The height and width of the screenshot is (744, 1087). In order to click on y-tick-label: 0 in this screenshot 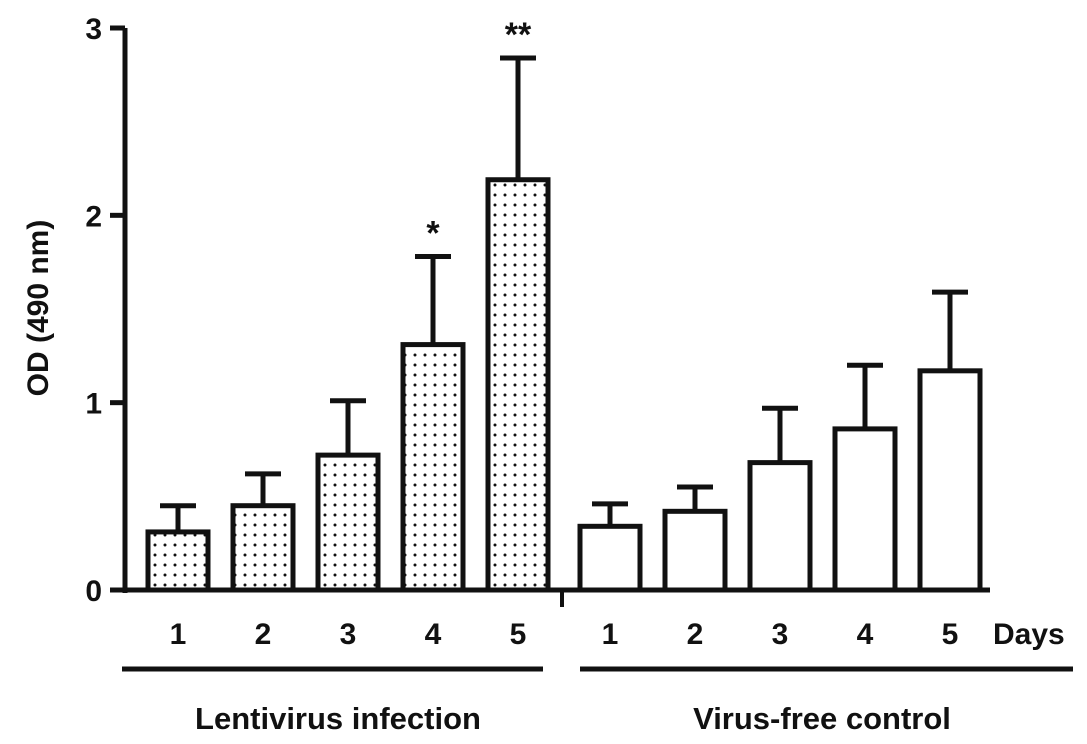, I will do `click(93, 591)`.